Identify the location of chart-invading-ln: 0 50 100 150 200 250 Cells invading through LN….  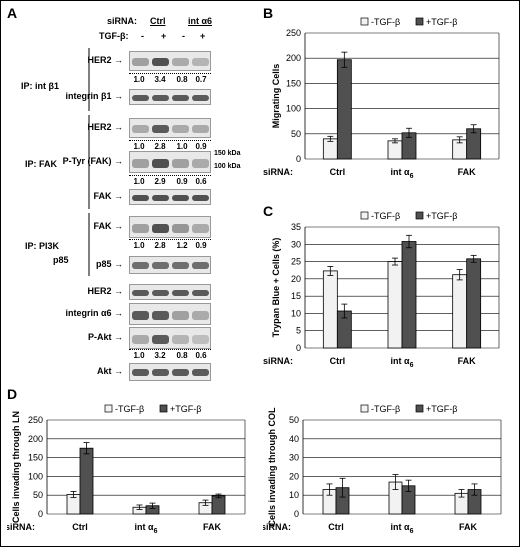
(126, 469).